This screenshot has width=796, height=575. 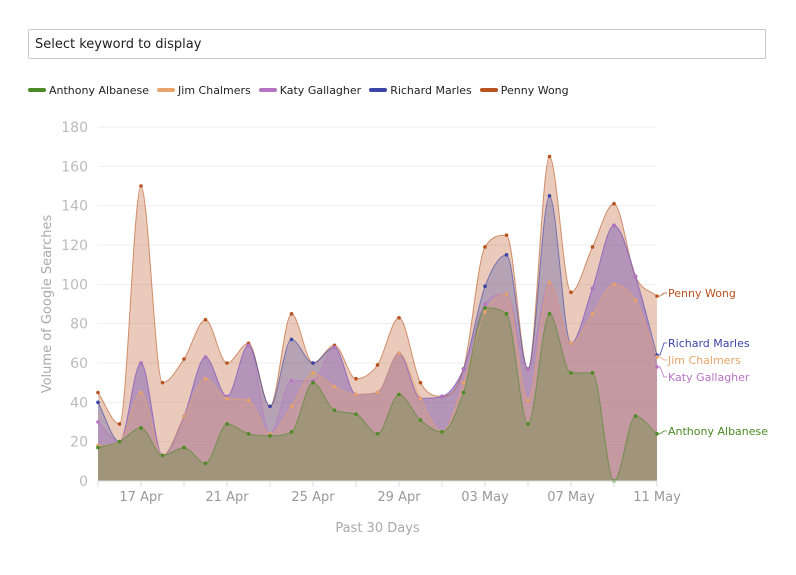 What do you see at coordinates (378, 90) in the screenshot?
I see `legend-swatch` at bounding box center [378, 90].